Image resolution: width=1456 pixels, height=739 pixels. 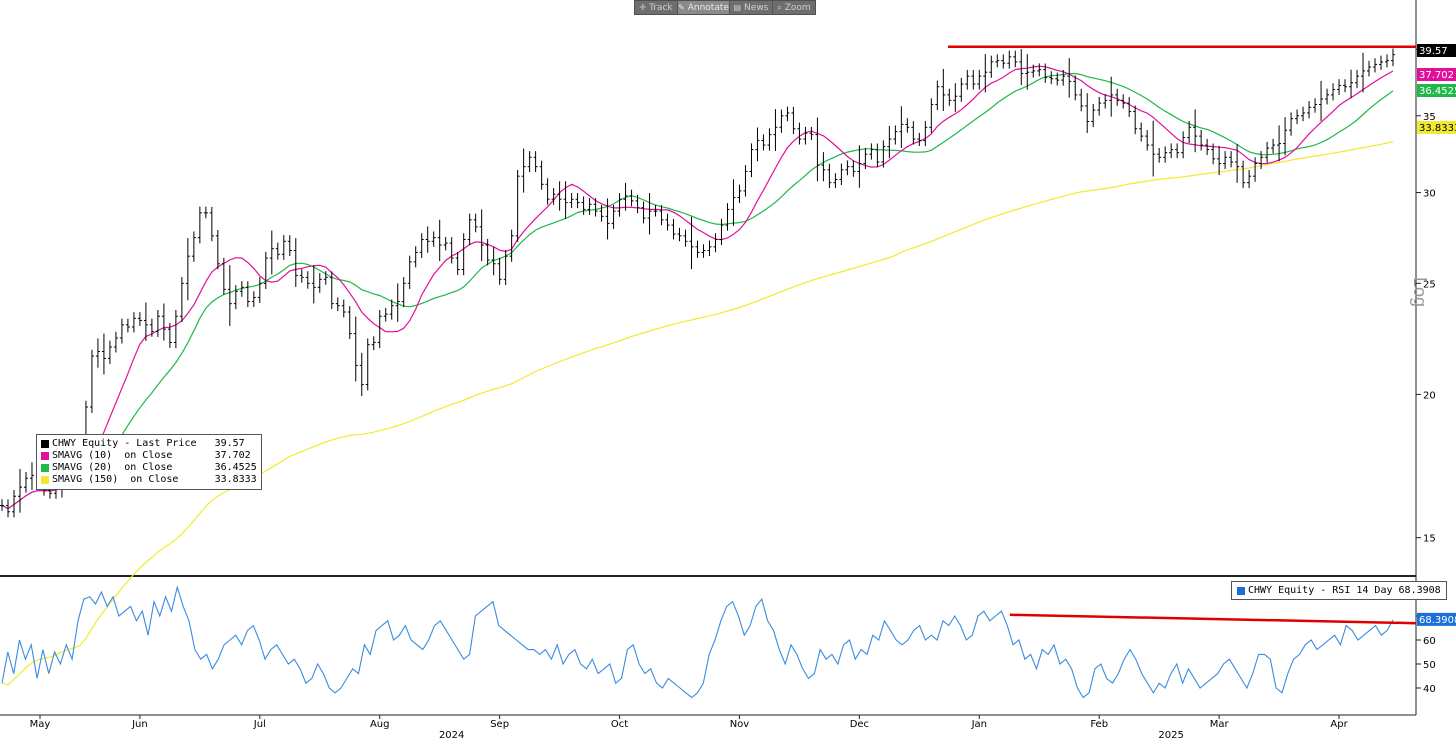 What do you see at coordinates (1339, 724) in the screenshot?
I see `month-tick-label: Apr` at bounding box center [1339, 724].